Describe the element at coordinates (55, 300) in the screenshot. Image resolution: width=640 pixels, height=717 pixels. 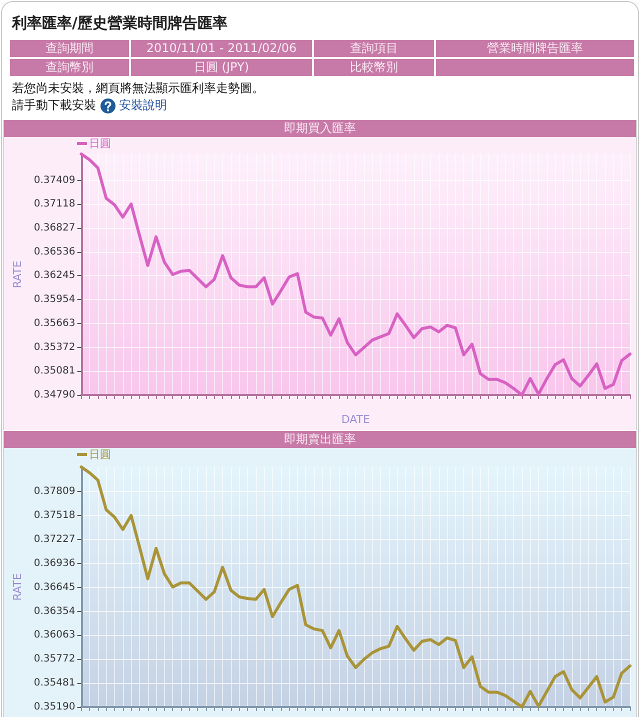
I see `y-tick-label: 0.35954` at that location.